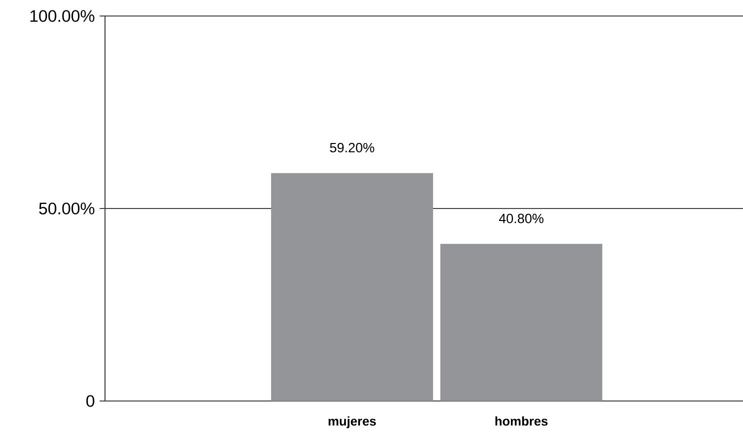 This screenshot has height=432, width=743. What do you see at coordinates (90, 401) in the screenshot?
I see `y-tick-label: 0` at bounding box center [90, 401].